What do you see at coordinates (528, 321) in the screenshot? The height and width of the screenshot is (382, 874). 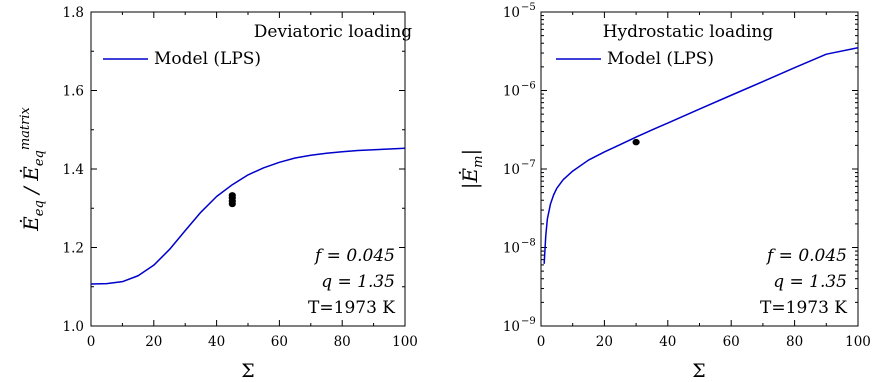 I see `y-tick-exponent: −9` at bounding box center [528, 321].